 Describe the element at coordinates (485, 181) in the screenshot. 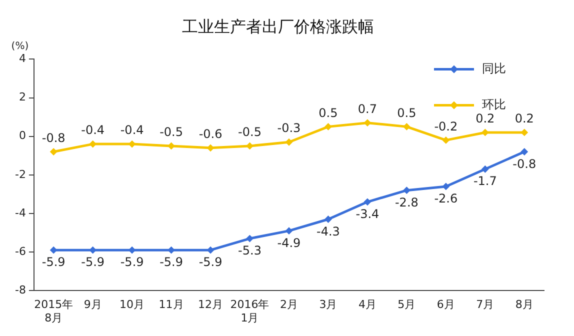

I see `data-label: -1.7` at that location.